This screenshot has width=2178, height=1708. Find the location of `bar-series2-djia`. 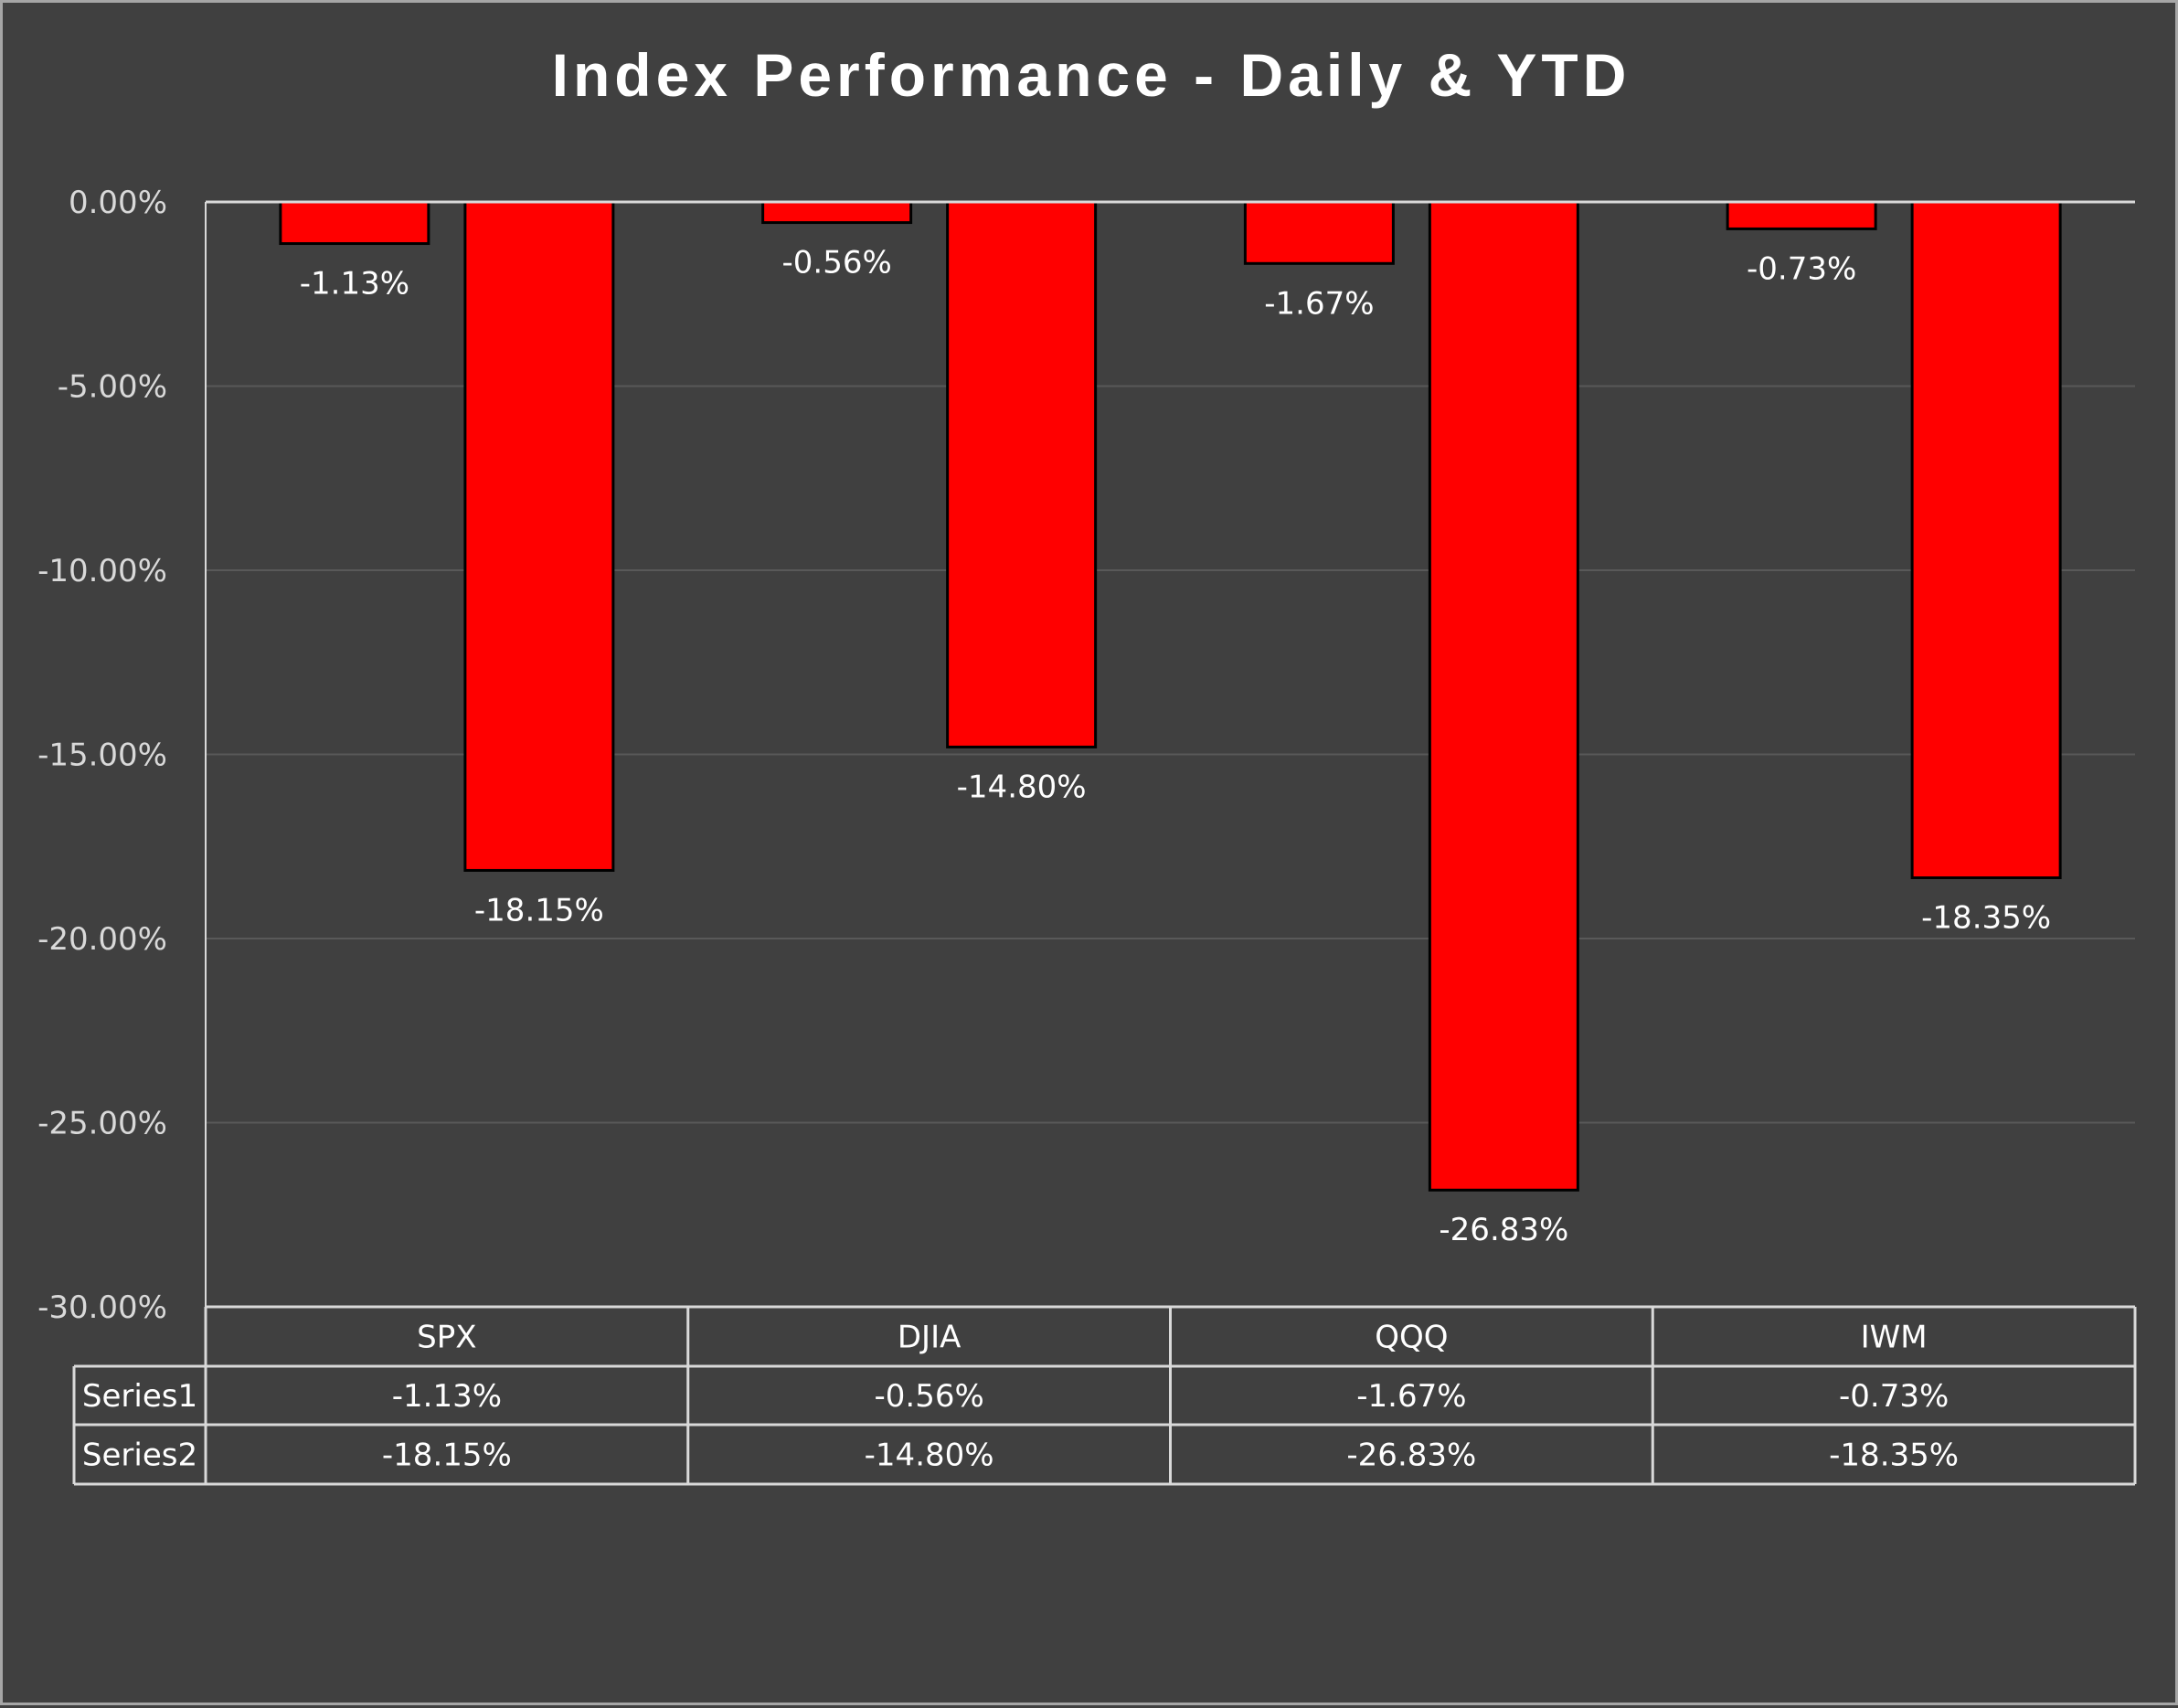

bar-series2-djia is located at coordinates (1022, 474).